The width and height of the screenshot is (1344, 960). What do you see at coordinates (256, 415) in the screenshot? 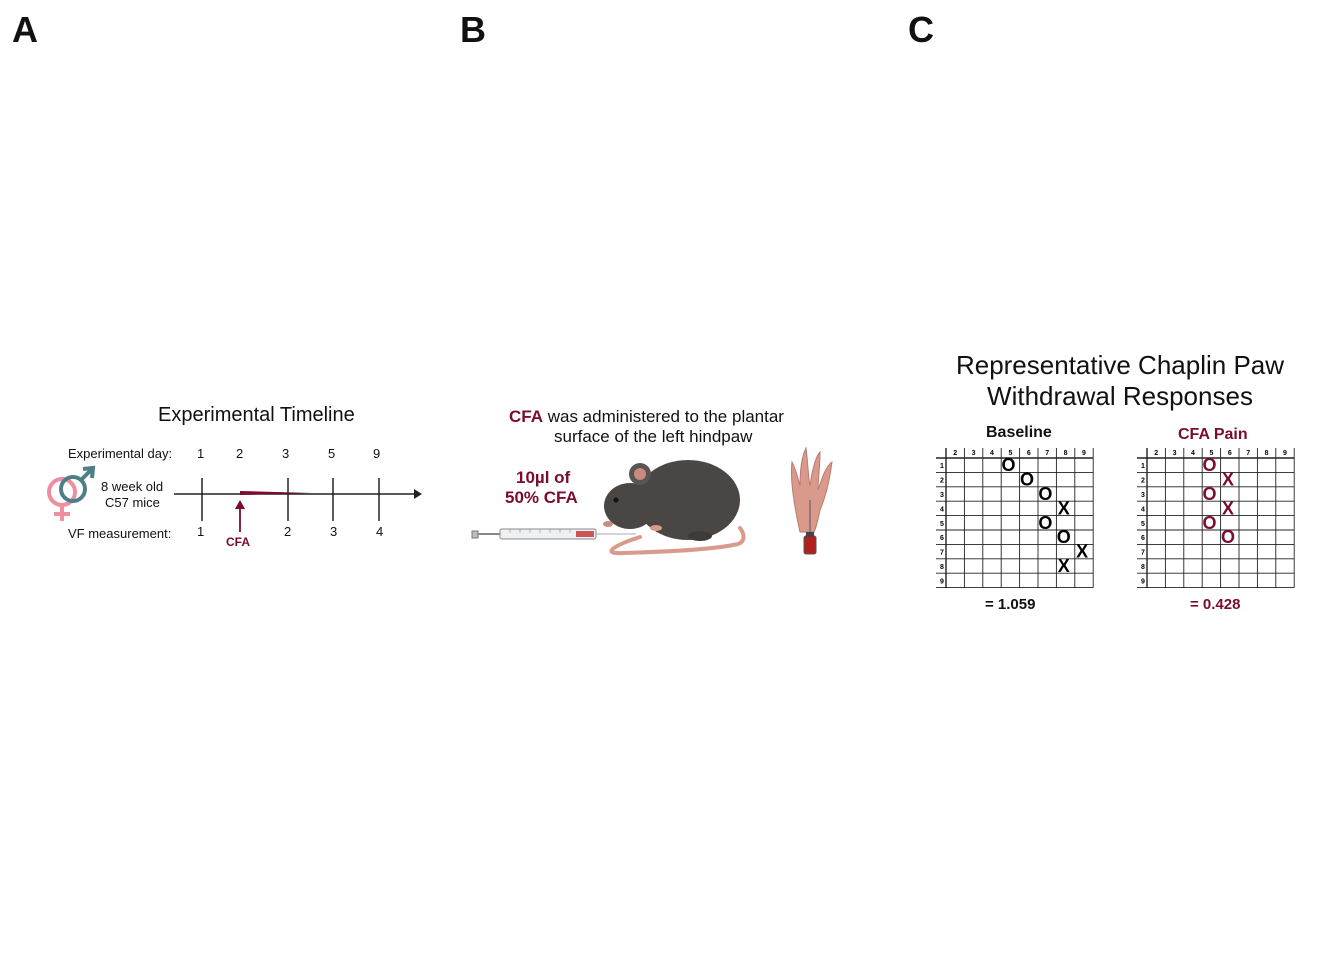
I see `timeline-title: Experimental Timeline` at bounding box center [256, 415].